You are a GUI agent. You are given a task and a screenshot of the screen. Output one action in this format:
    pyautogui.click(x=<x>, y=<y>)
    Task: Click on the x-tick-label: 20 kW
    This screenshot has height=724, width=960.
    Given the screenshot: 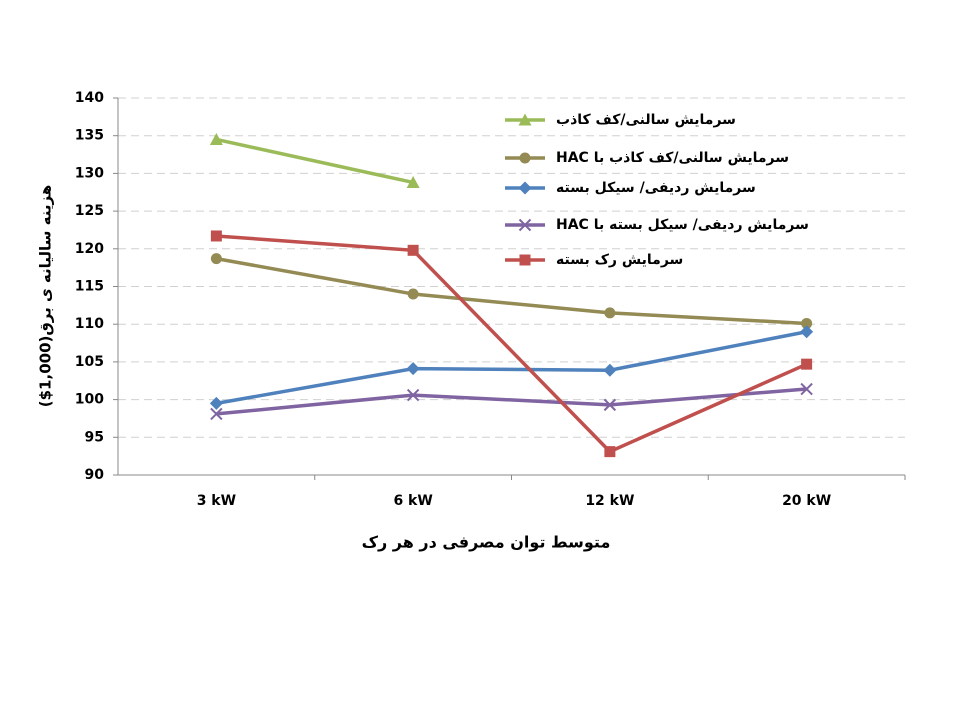 What is the action you would take?
    pyautogui.click(x=806, y=501)
    